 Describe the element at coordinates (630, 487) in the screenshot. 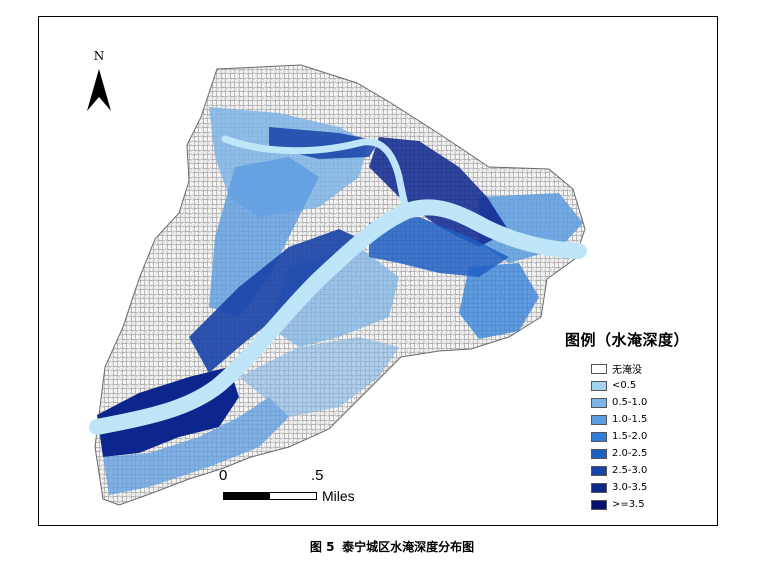

I see `legend-label: 3.0-3.5` at that location.